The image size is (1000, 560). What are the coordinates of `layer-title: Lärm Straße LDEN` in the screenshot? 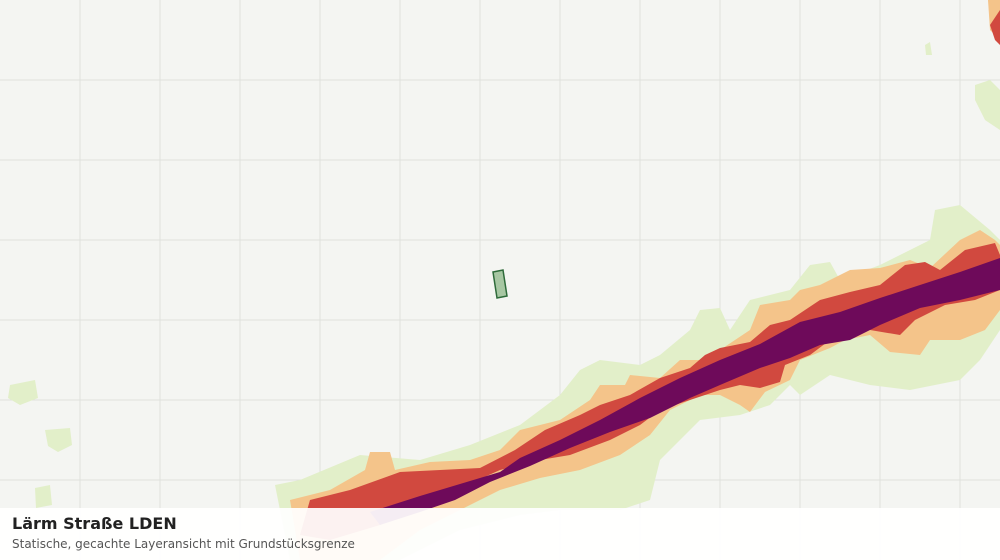 It's located at (94, 523).